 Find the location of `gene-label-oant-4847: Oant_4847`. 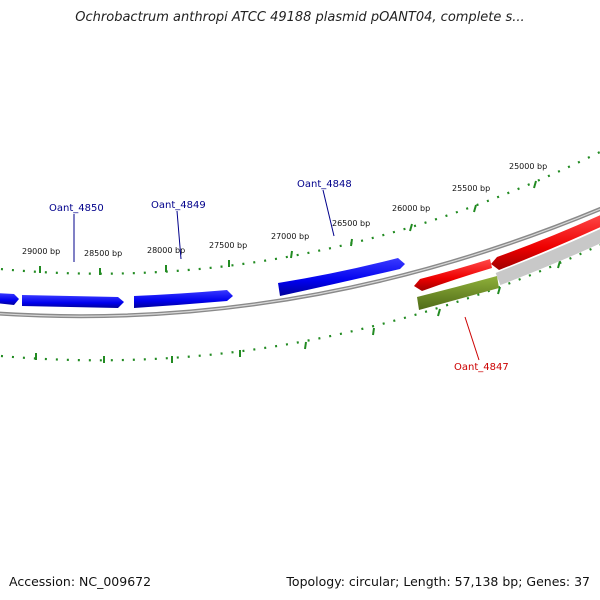

gene-label-oant-4847: Oant_4847 is located at coordinates (481, 367).